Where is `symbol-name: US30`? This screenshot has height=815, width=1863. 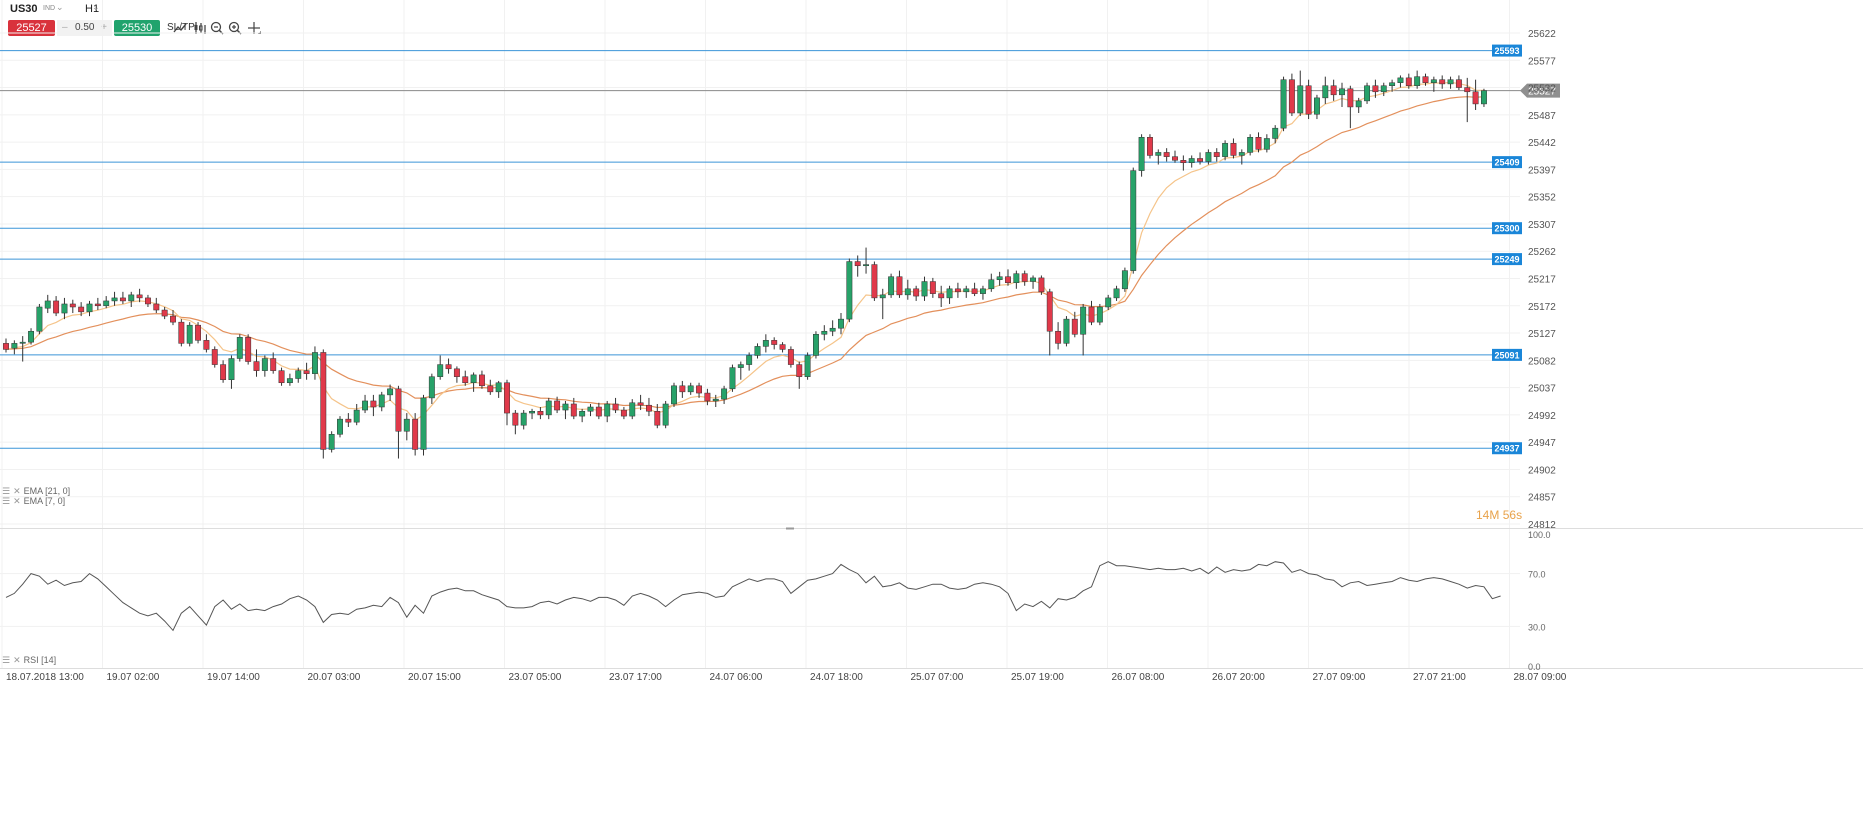 symbol-name: US30 is located at coordinates (24, 9).